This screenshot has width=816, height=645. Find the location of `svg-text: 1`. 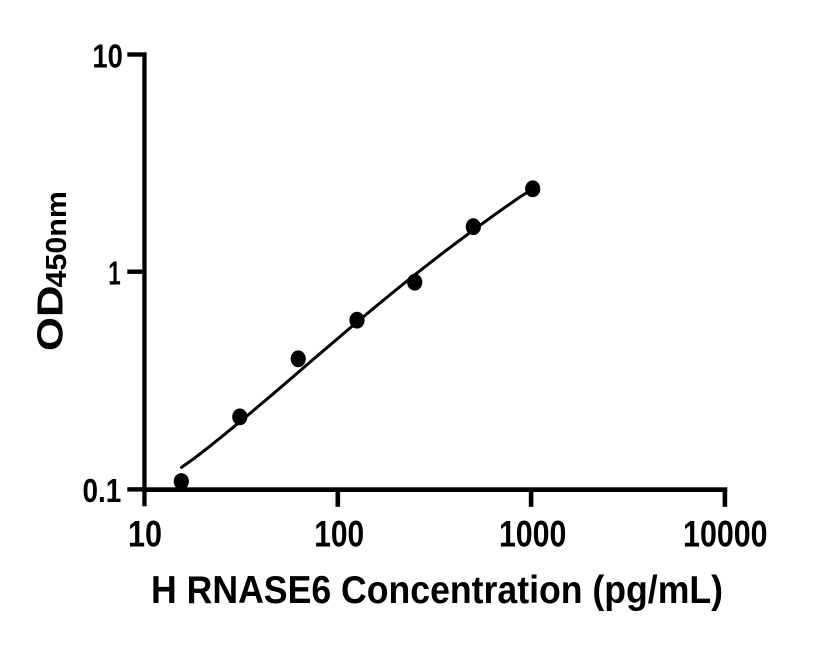

svg-text: 1 is located at coordinates (114, 273).